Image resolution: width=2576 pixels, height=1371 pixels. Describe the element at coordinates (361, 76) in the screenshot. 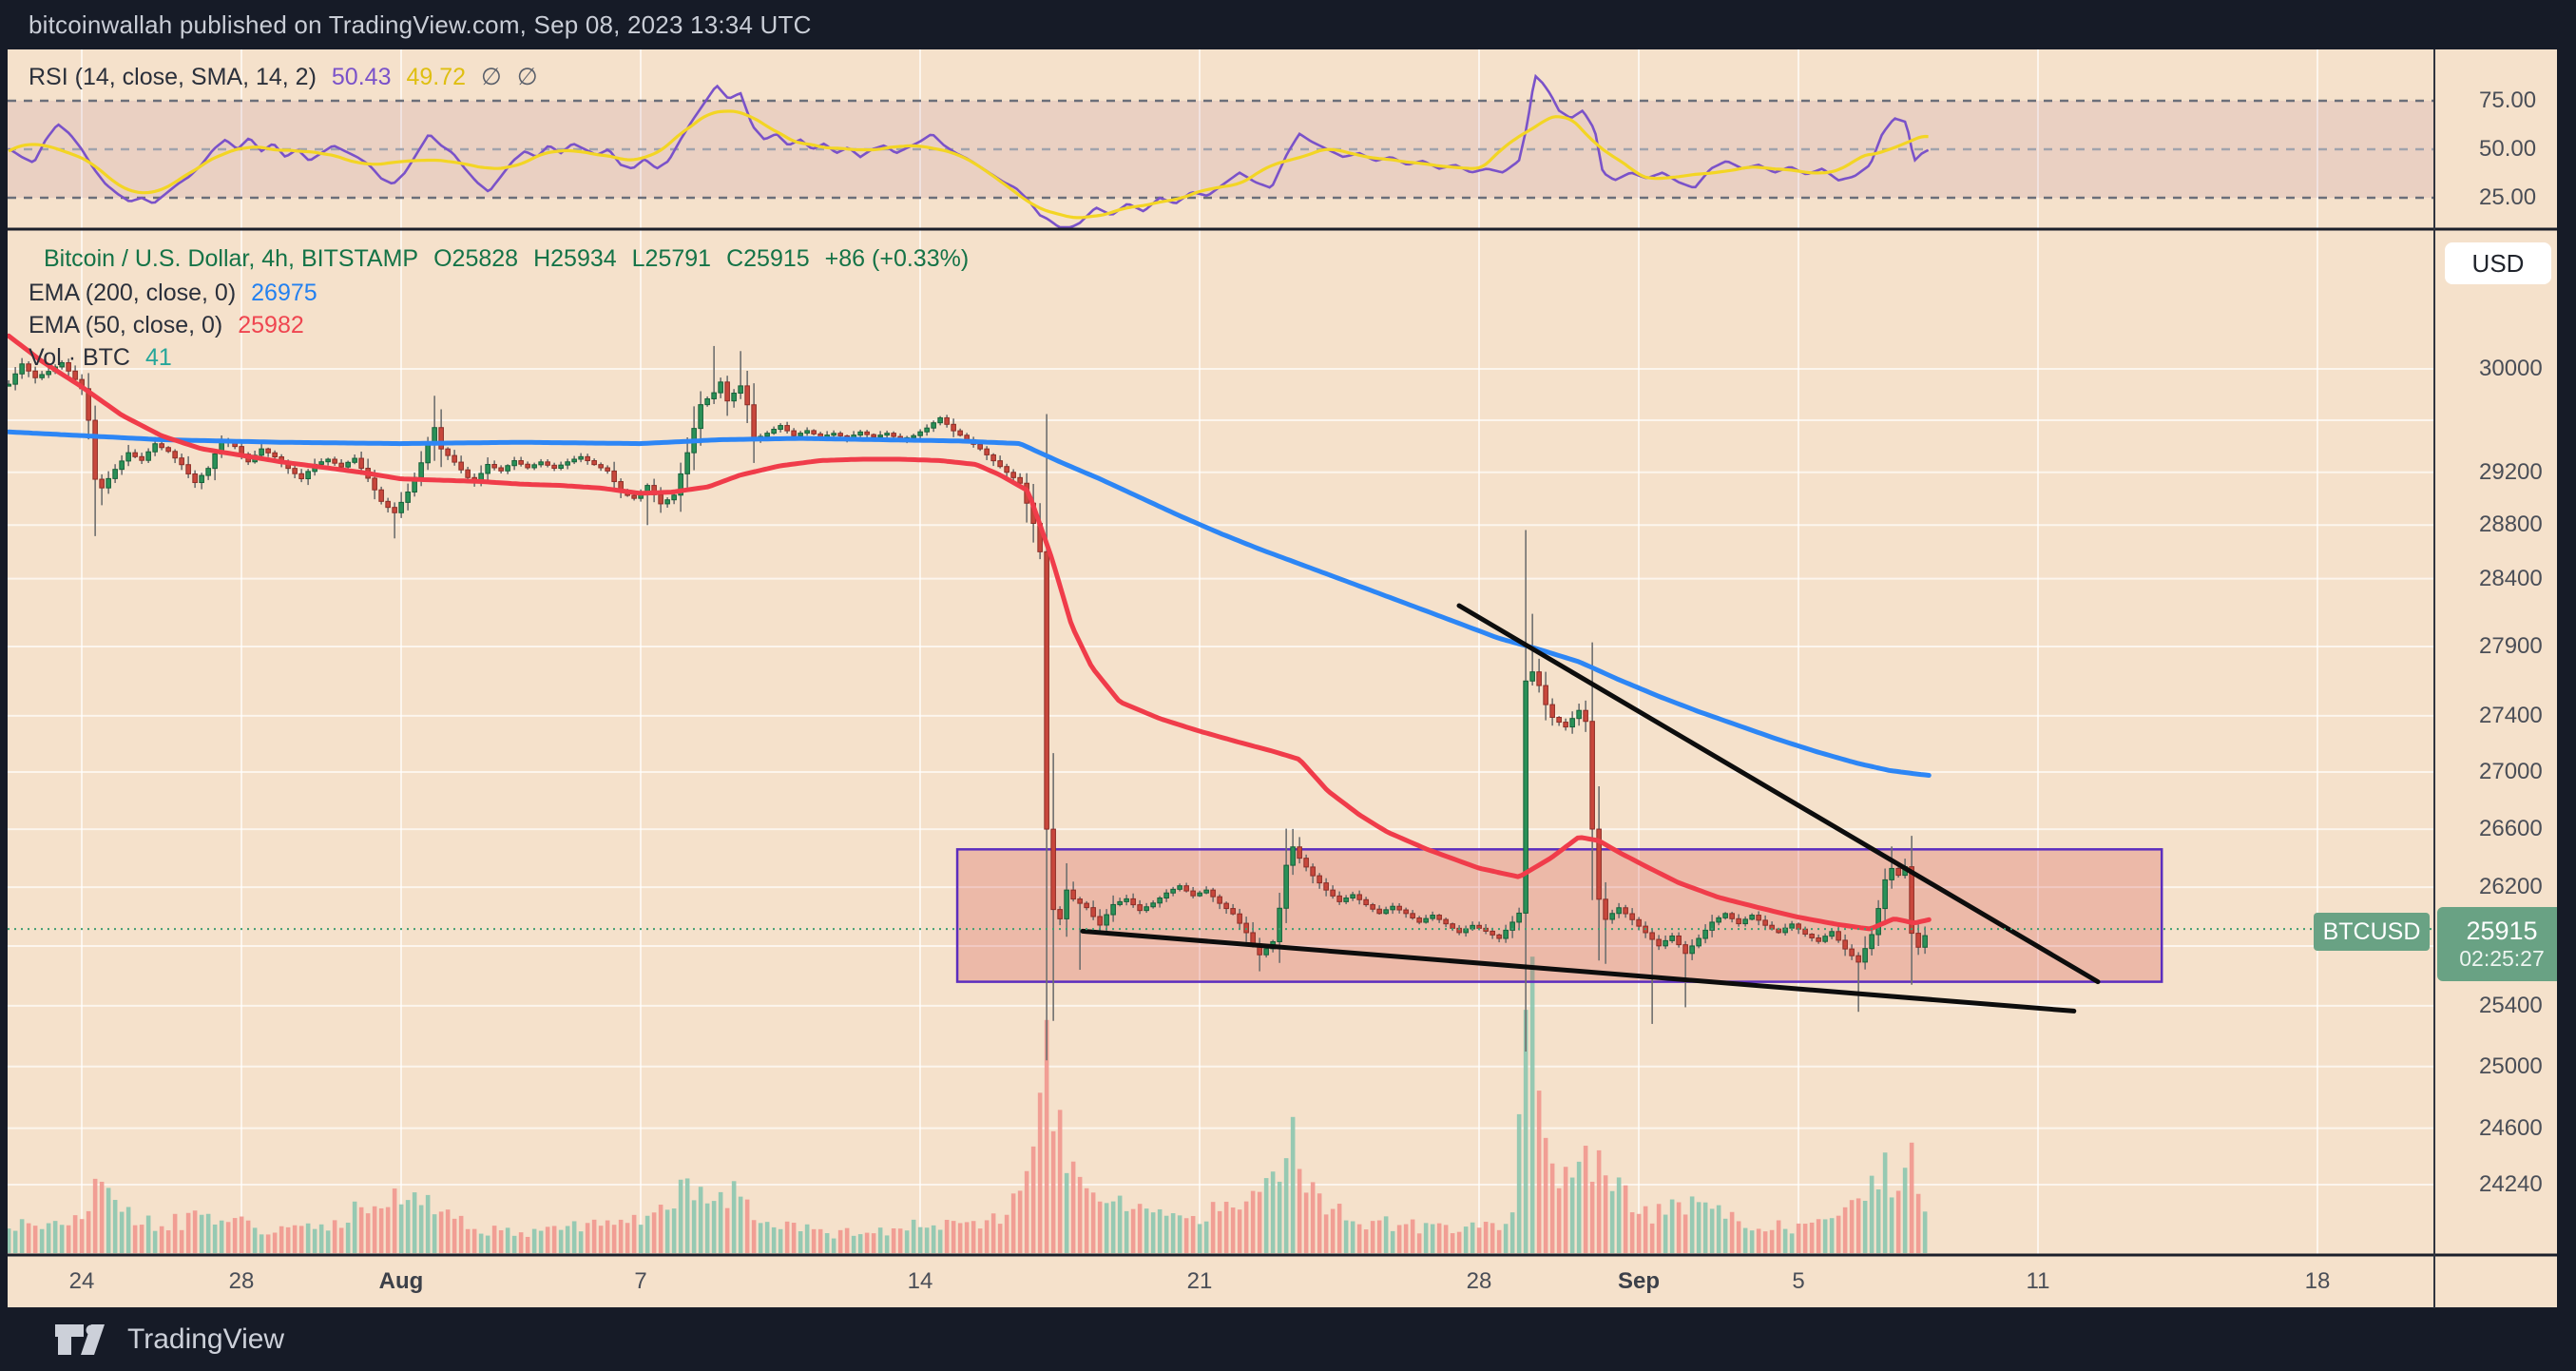

I see `rsi-value: 50.43` at that location.